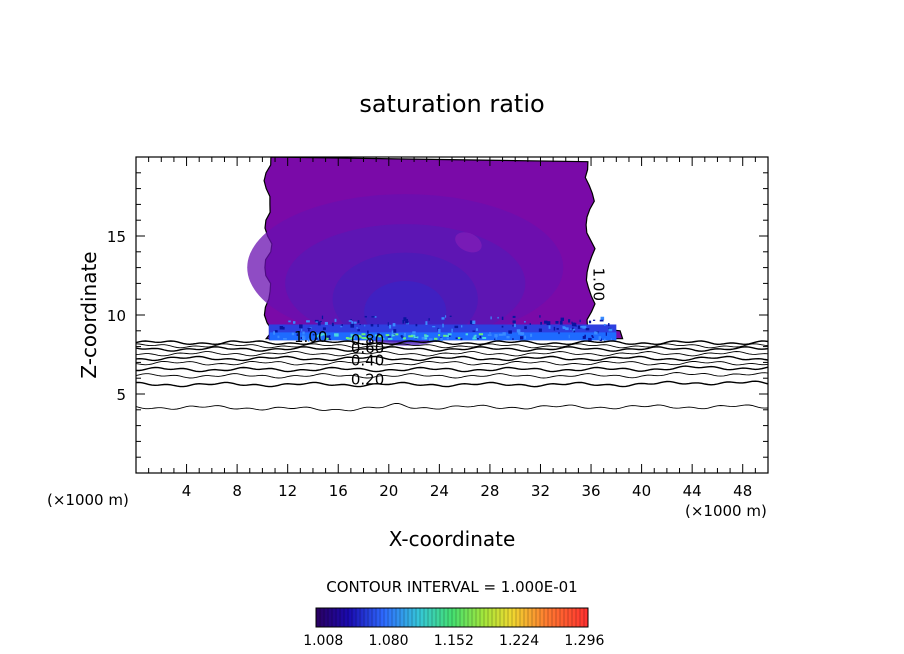  What do you see at coordinates (367, 361) in the screenshot?
I see `contour-label: 0.40` at bounding box center [367, 361].